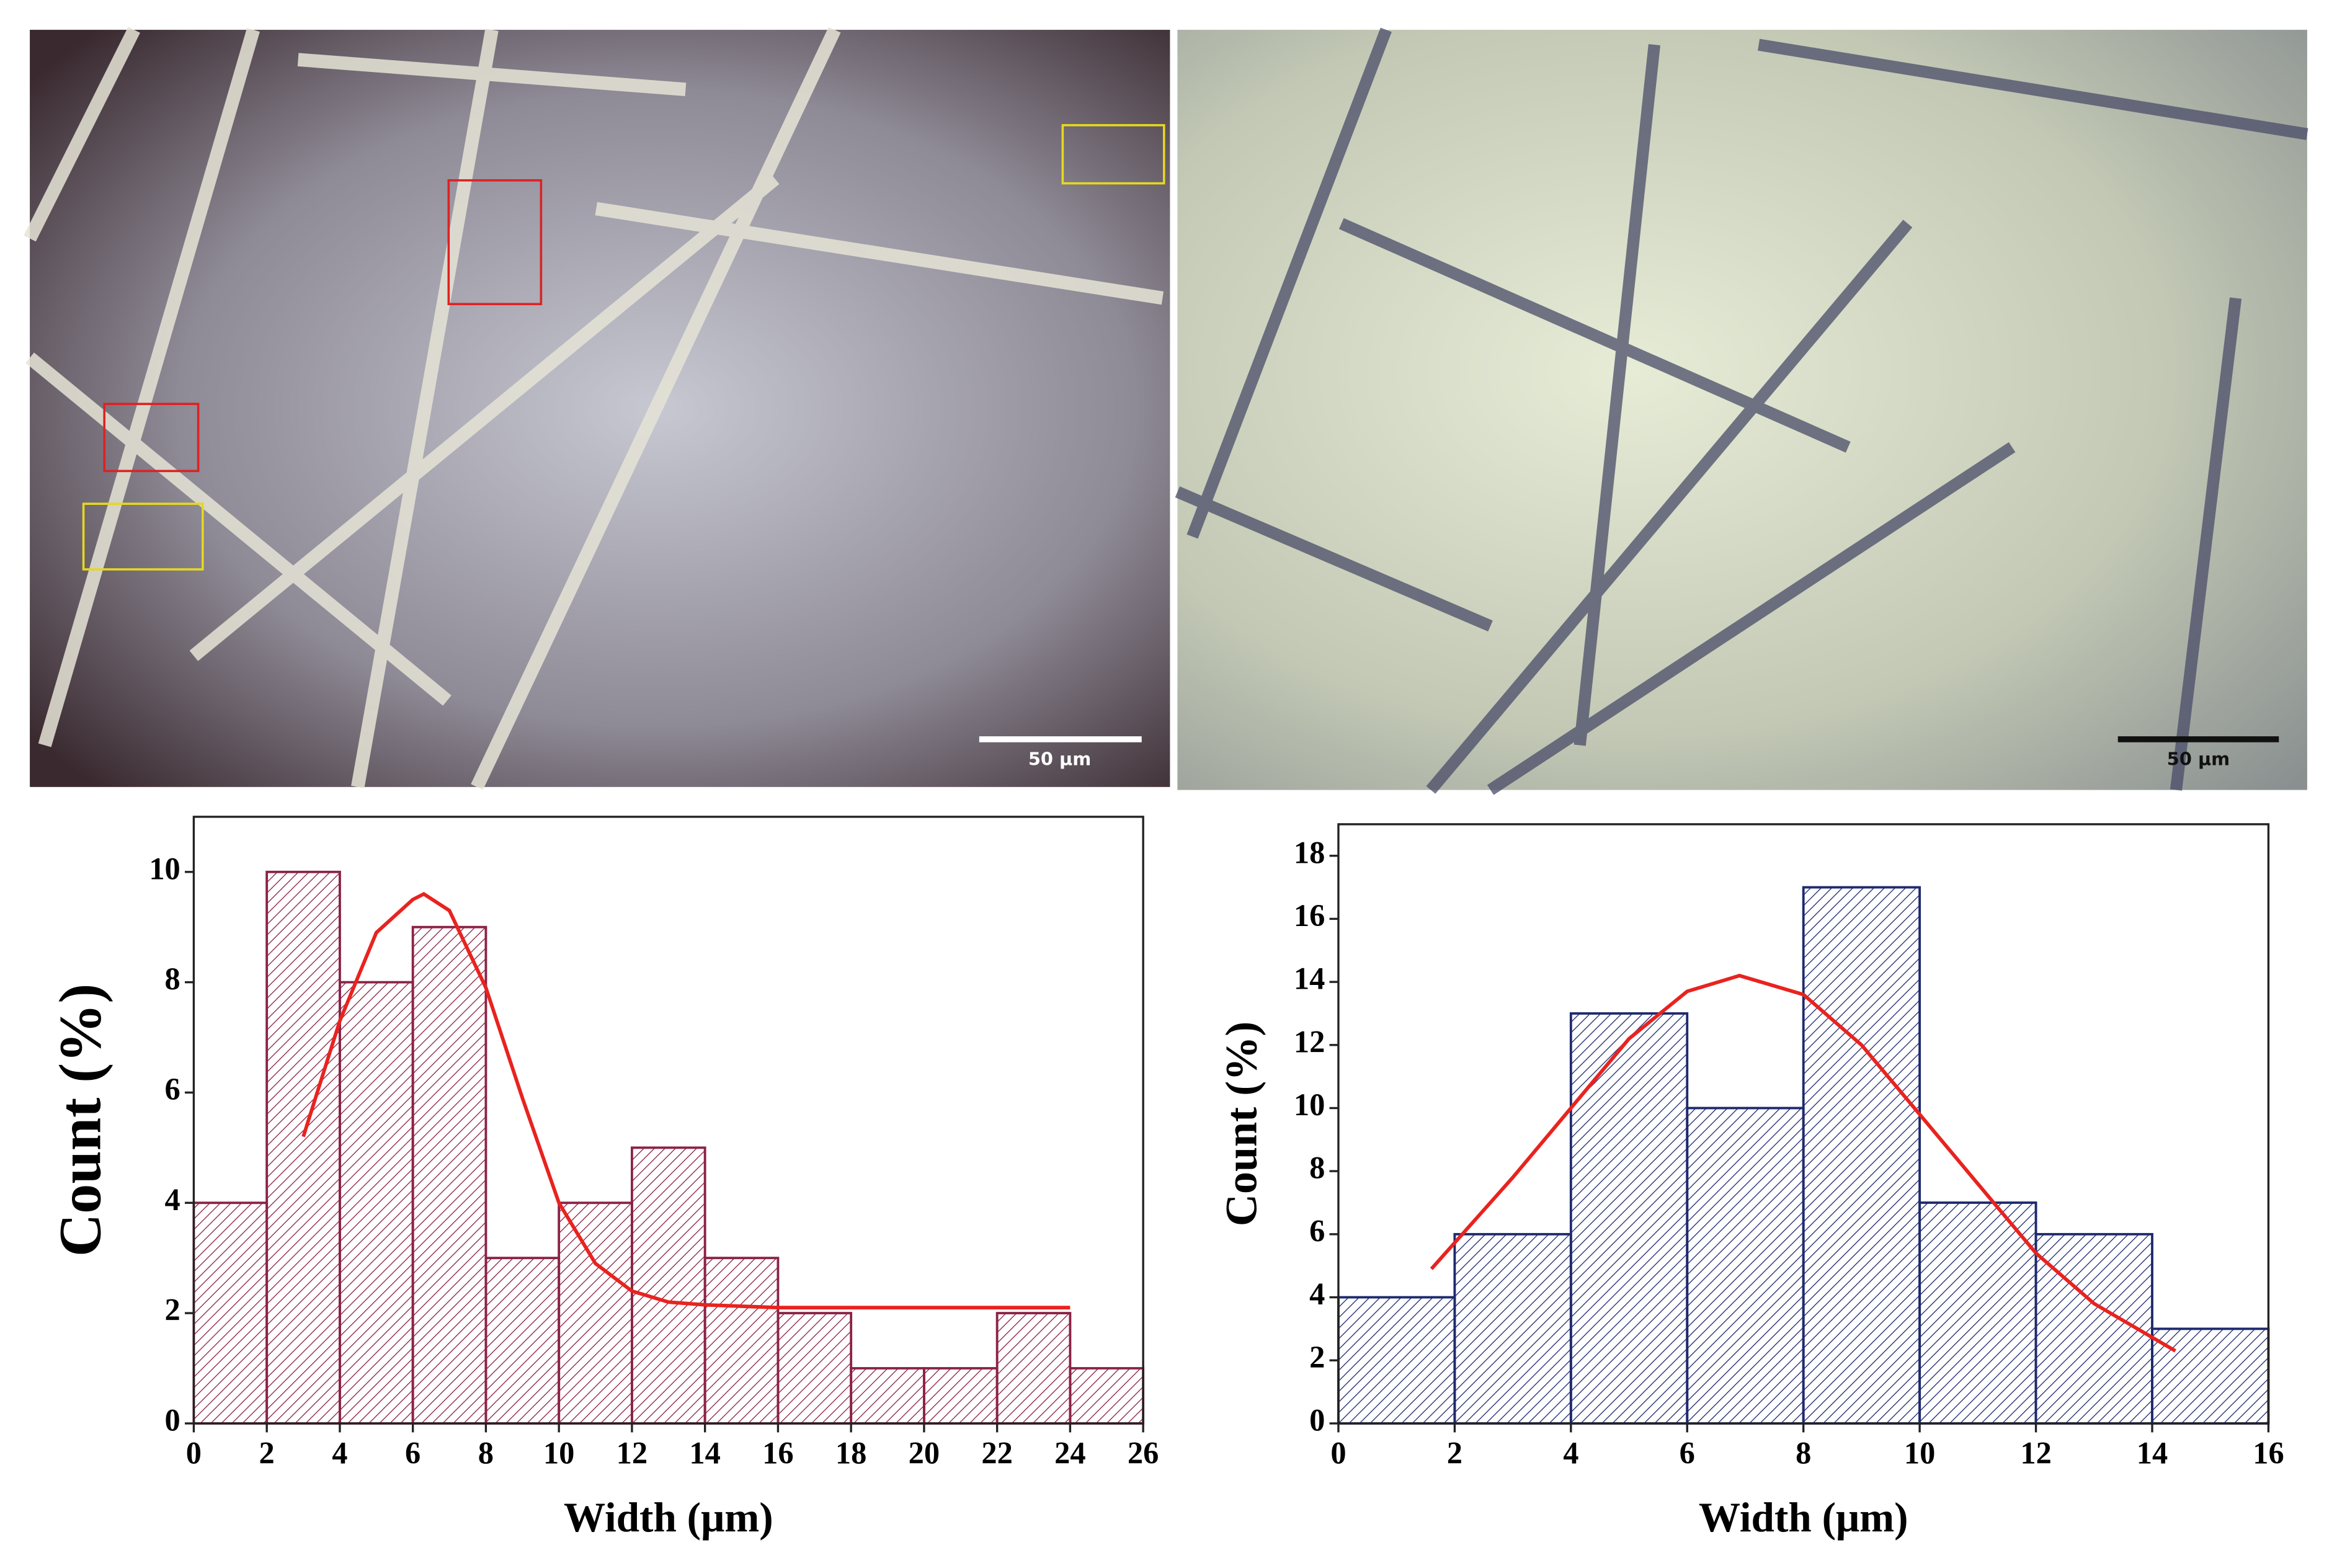 The width and height of the screenshot is (2337, 1568). Describe the element at coordinates (1309, 978) in the screenshot. I see `y-tick-label: 14` at that location.